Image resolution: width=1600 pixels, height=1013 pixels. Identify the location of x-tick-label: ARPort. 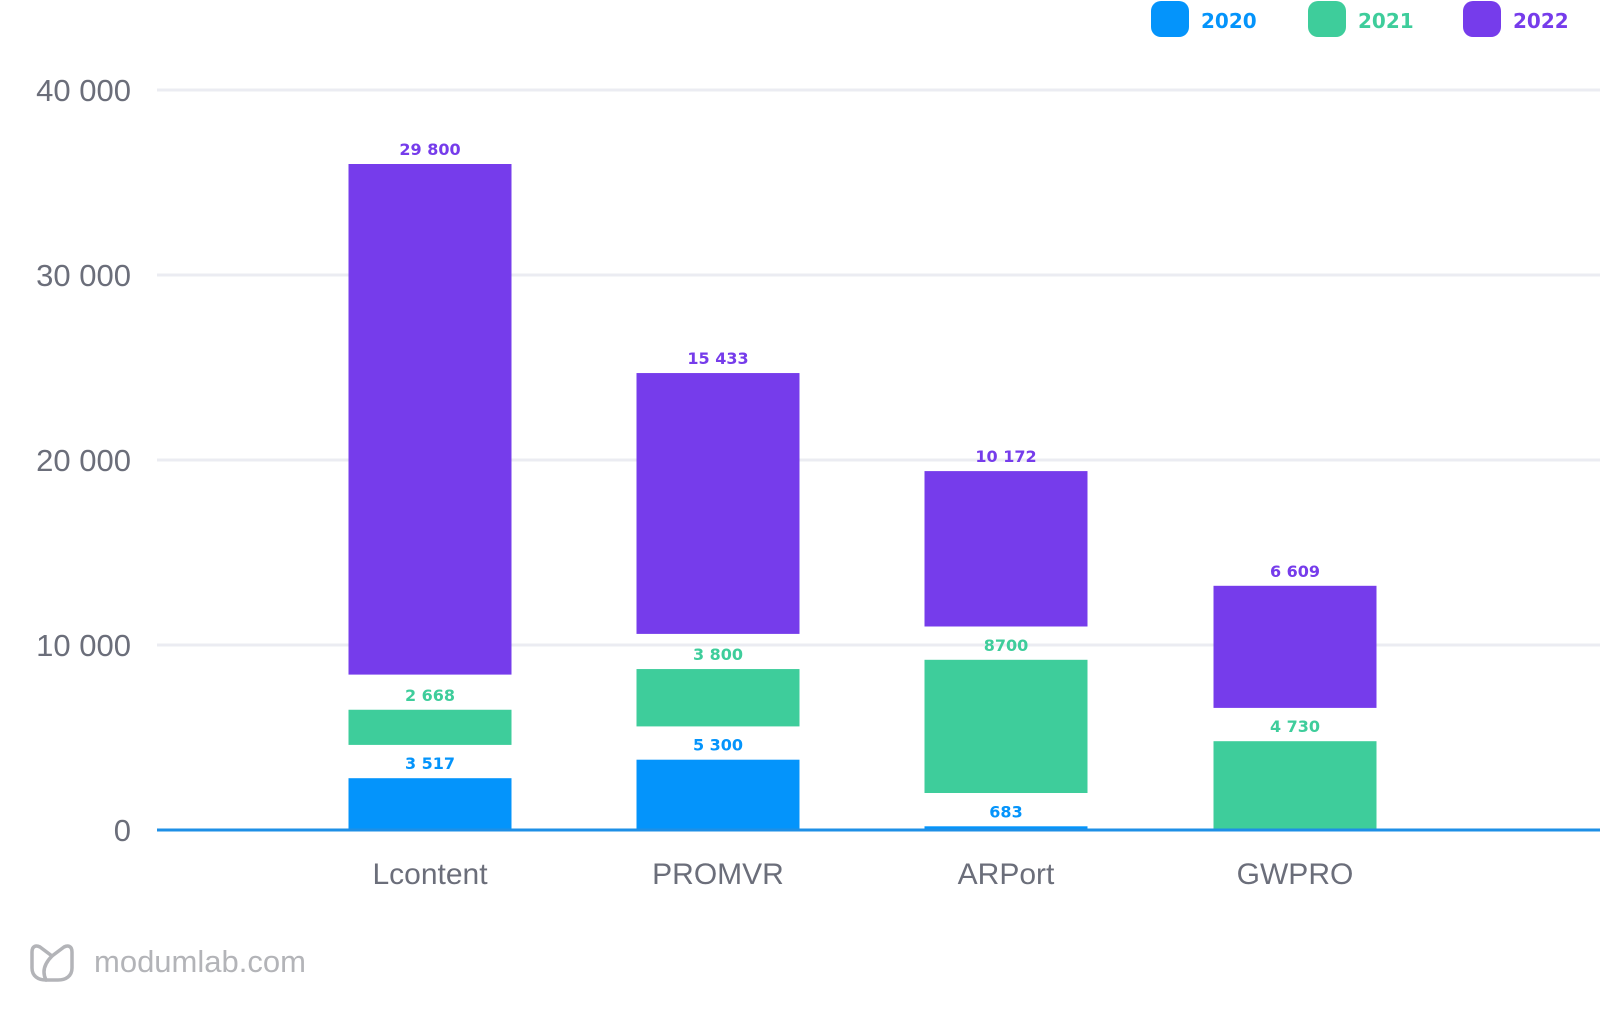
(1006, 874).